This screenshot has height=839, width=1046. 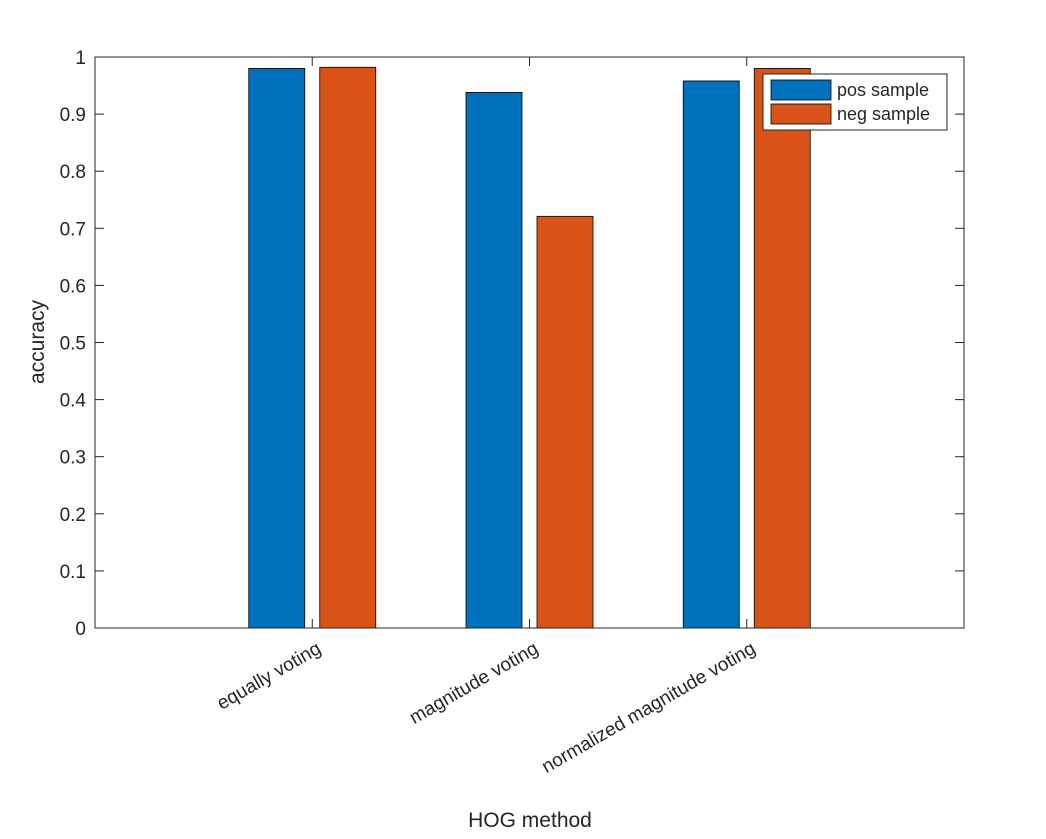 I want to click on legend-swatch-pos, so click(x=801, y=90).